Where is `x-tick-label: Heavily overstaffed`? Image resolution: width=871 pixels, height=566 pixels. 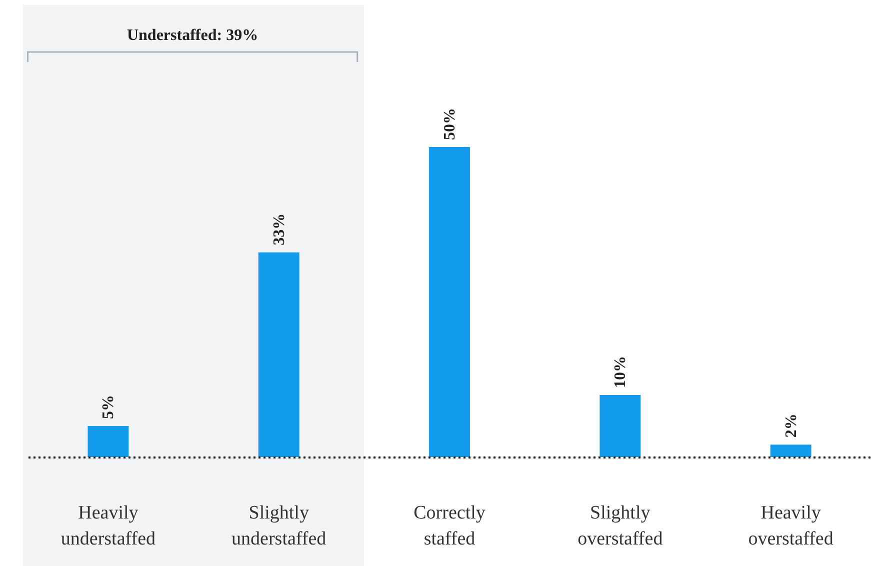 x-tick-label: Heavily overstaffed is located at coordinates (791, 526).